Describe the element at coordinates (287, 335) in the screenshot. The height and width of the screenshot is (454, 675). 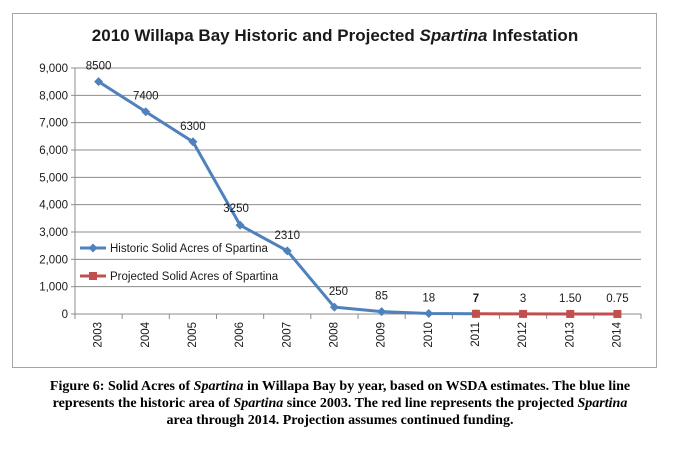
I see `x-tick-label: 2007` at that location.